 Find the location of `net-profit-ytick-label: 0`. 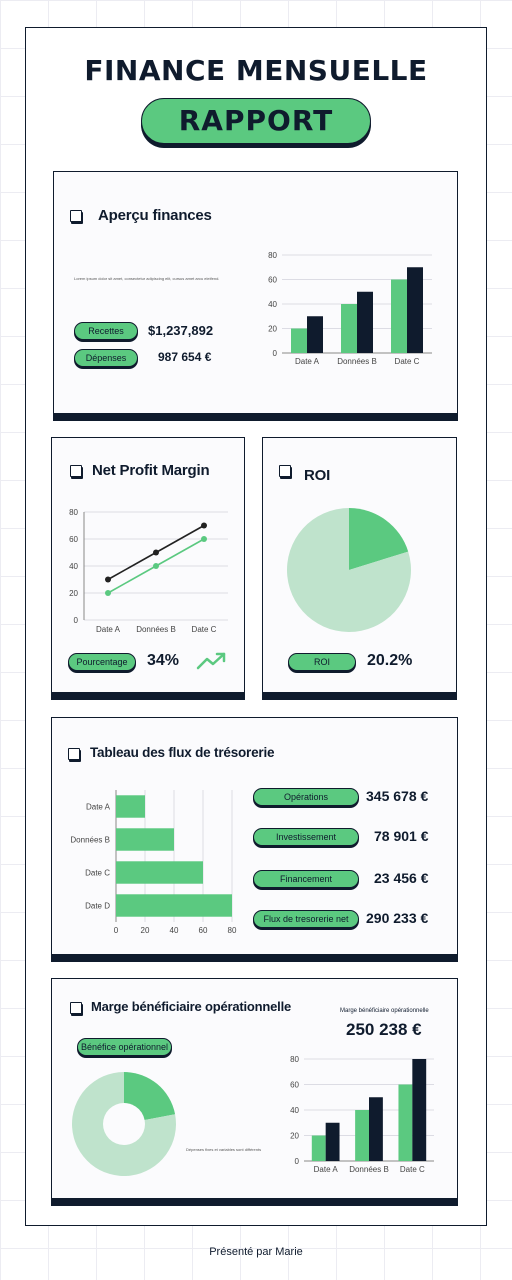

net-profit-ytick-label: 0 is located at coordinates (76, 620).